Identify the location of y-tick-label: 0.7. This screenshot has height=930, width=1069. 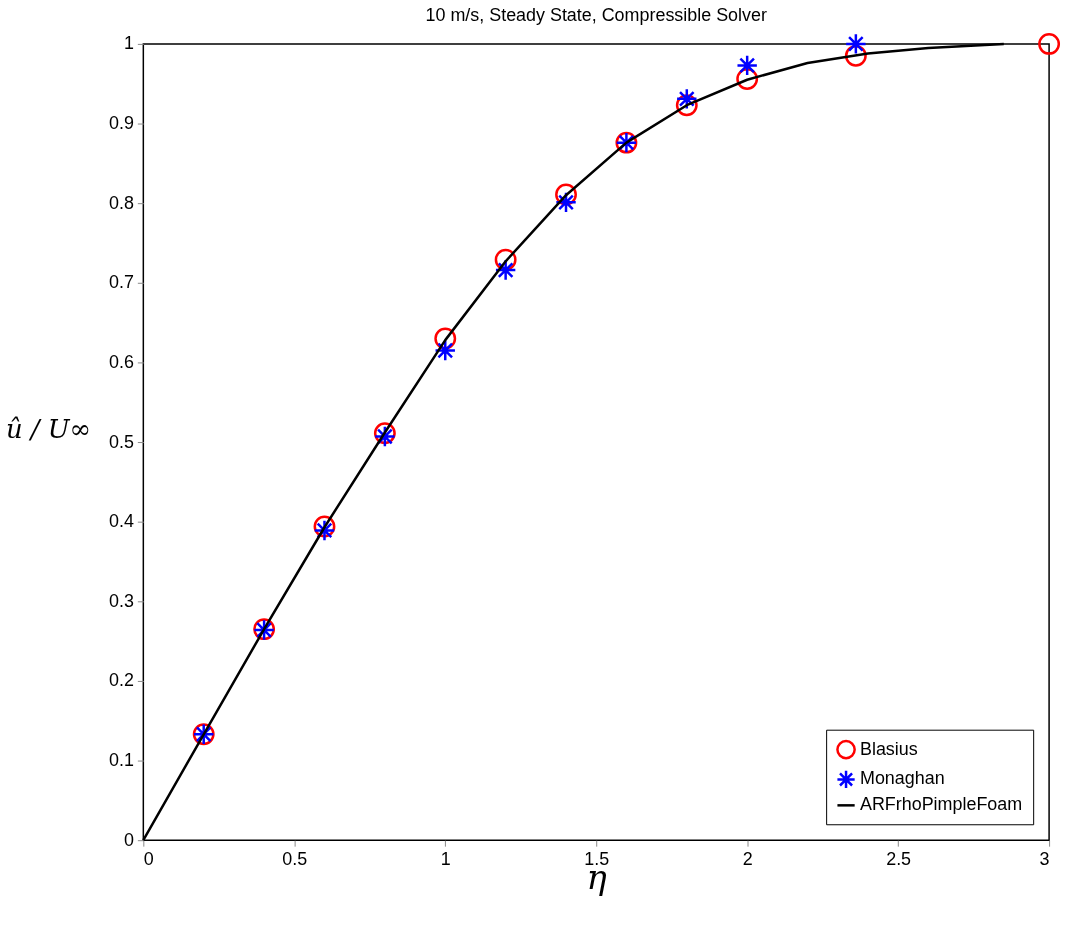
(121, 282).